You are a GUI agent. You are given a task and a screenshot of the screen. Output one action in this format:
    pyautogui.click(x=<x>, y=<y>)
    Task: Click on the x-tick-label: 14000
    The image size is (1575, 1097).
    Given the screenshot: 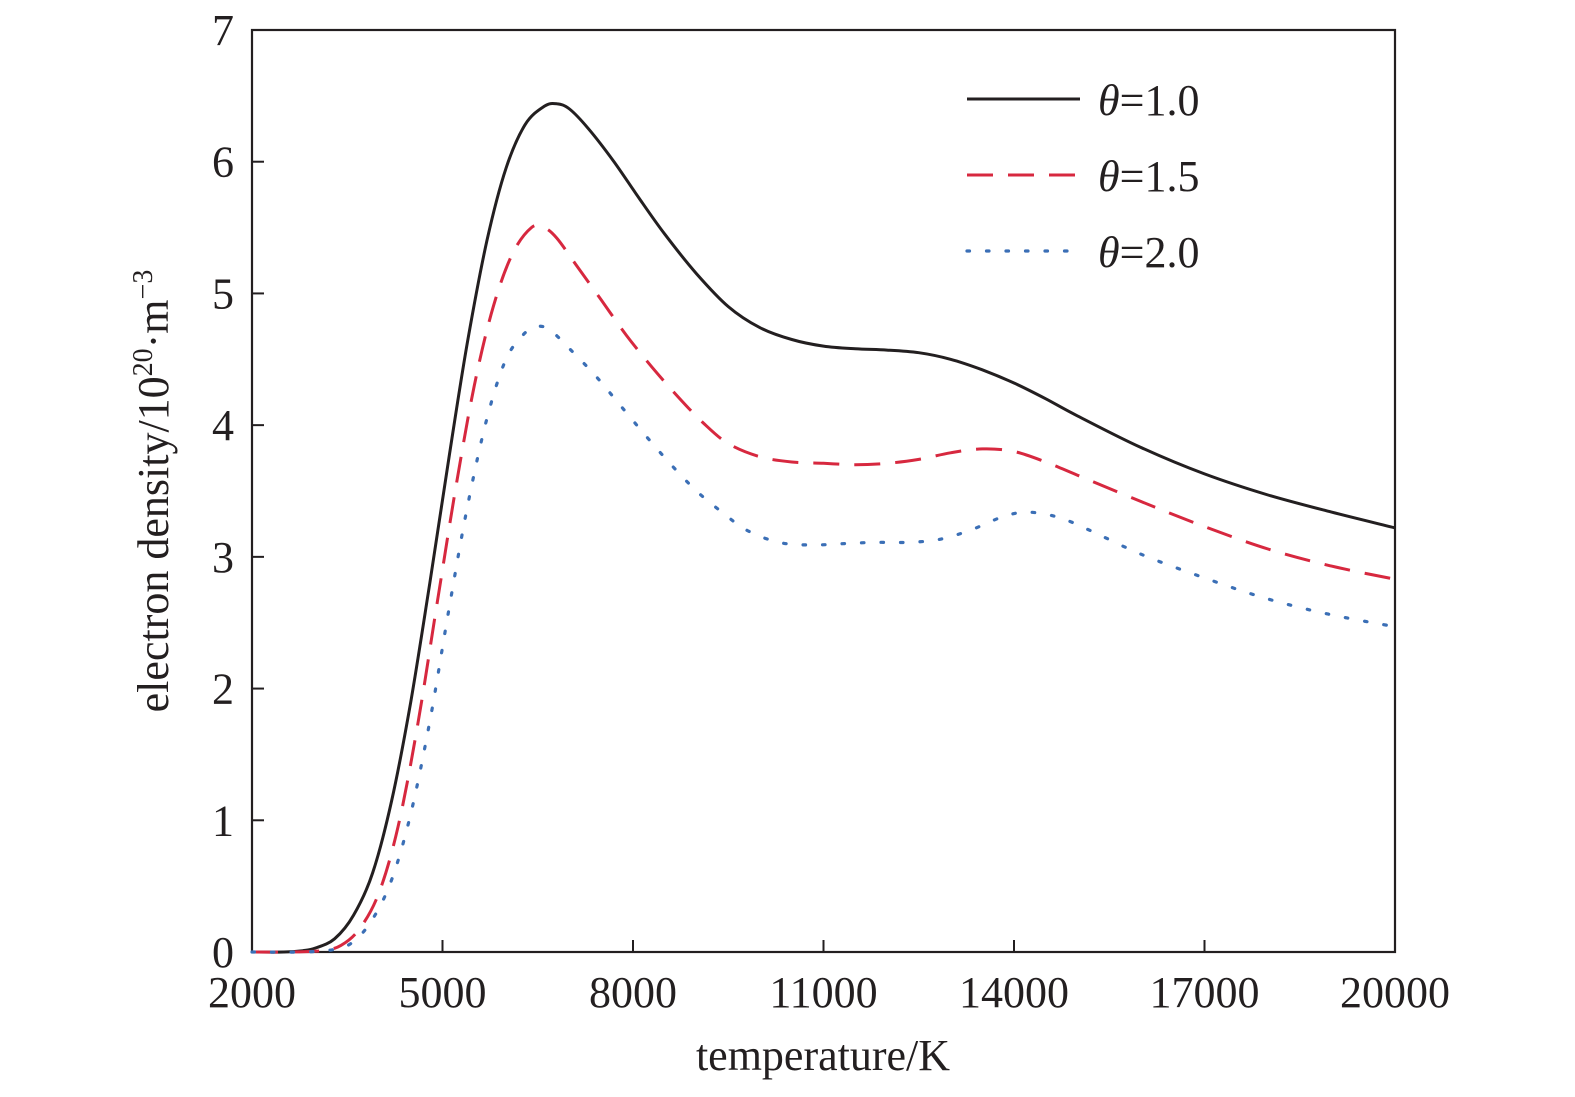 What is the action you would take?
    pyautogui.click(x=1014, y=992)
    